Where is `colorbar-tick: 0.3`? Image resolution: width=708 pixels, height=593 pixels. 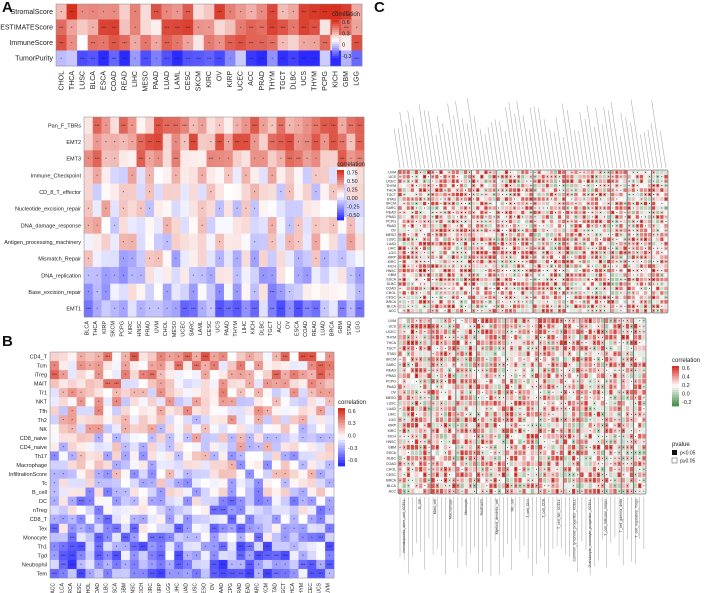 colorbar-tick: 0.3 is located at coordinates (352, 424).